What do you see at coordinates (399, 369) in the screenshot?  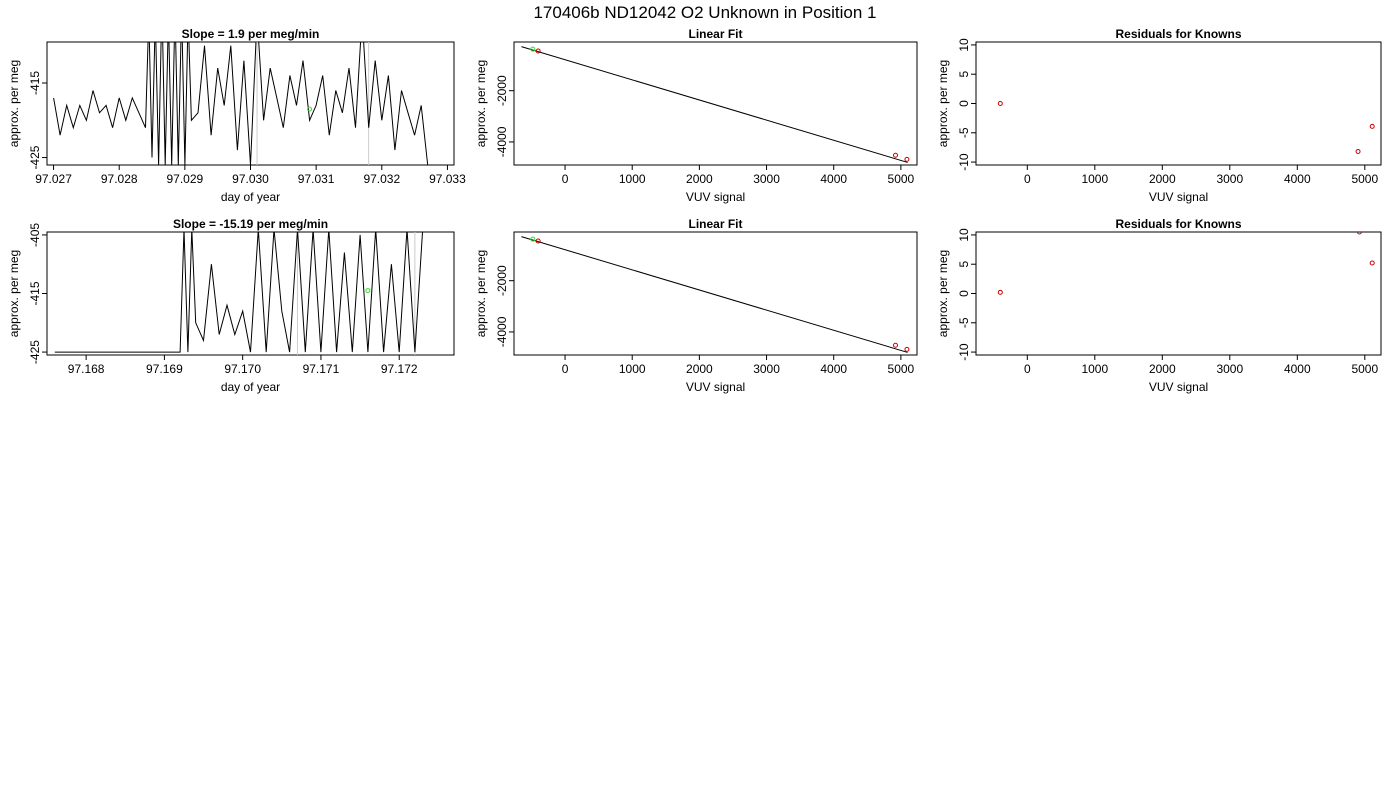 I see `x-tick-label: 97.172` at bounding box center [399, 369].